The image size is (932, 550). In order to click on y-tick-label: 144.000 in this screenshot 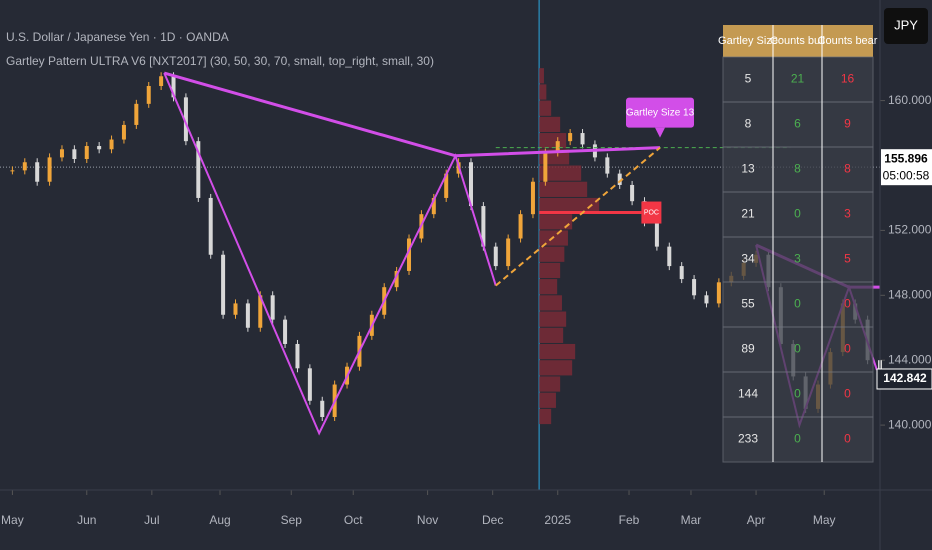, I will do `click(910, 359)`.